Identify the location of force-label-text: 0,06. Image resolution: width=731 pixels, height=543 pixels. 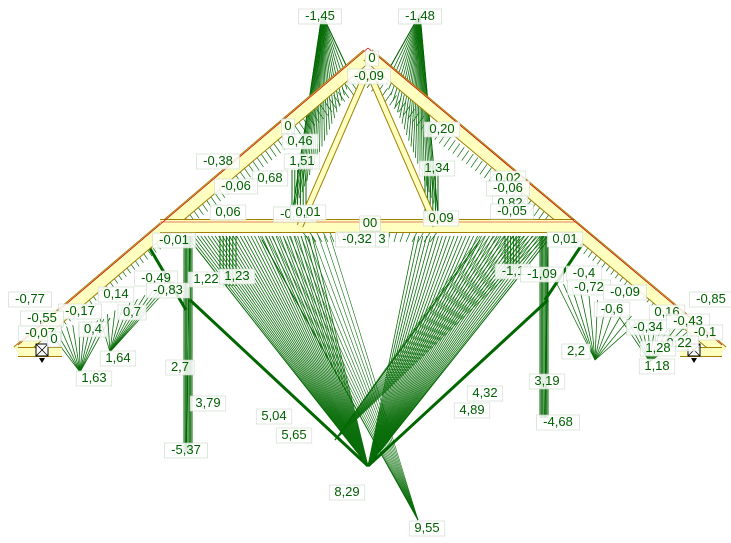
(227, 211).